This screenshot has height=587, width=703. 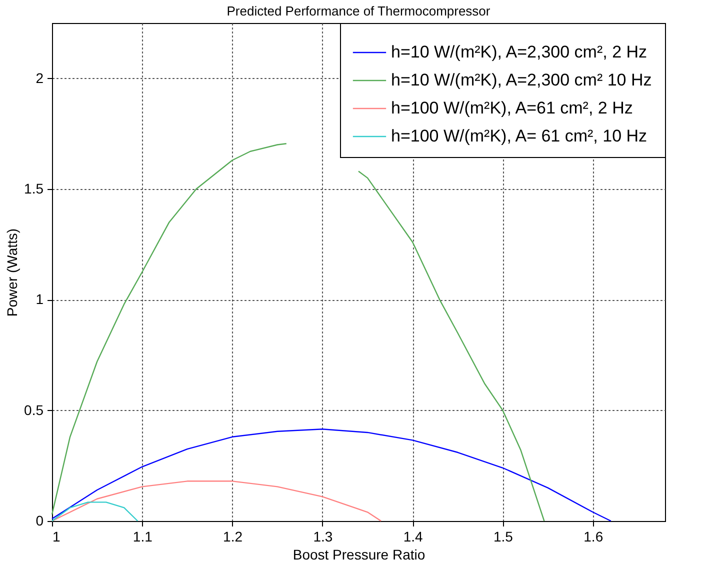 I want to click on y-tick-label: 1.5, so click(x=34, y=188).